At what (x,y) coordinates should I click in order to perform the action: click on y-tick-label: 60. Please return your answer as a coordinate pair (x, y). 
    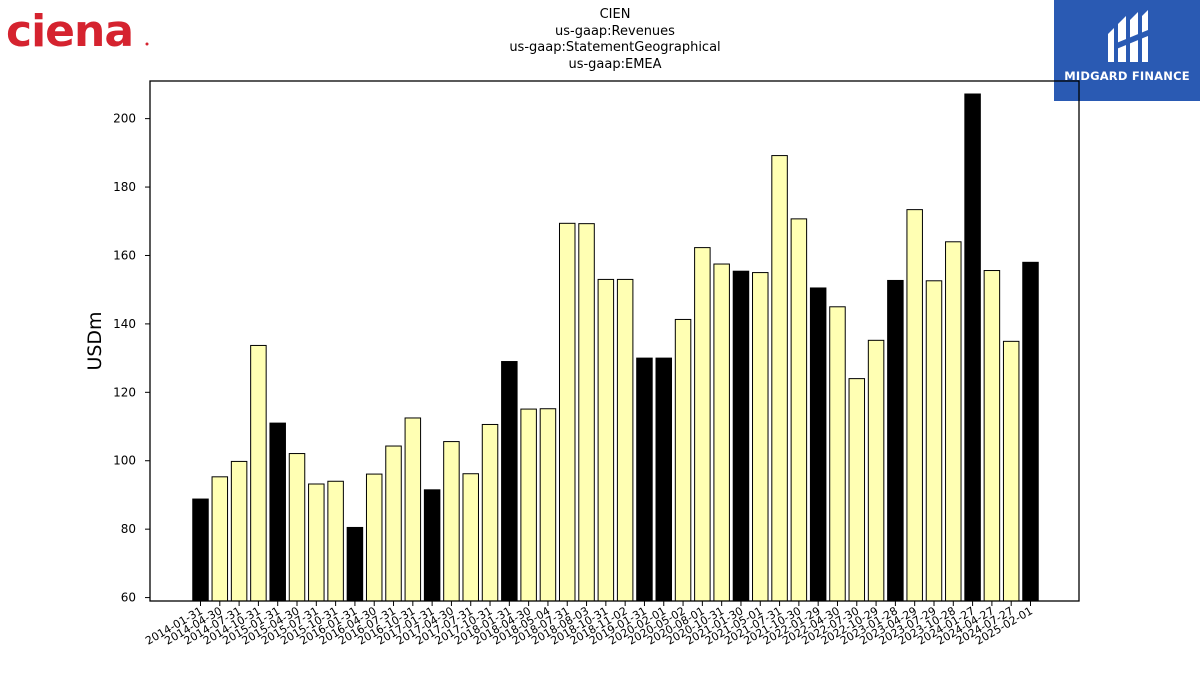
    Looking at the image, I should click on (128, 598).